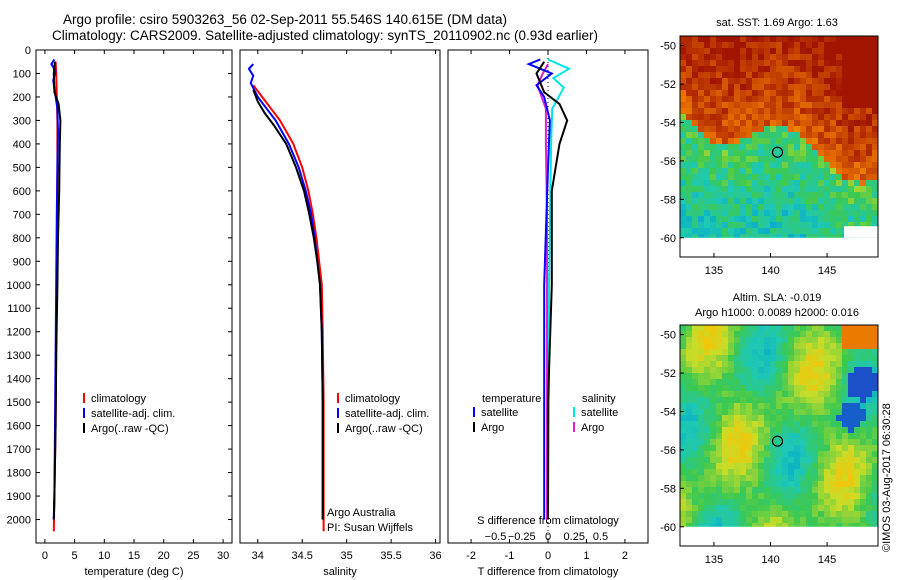 The height and width of the screenshot is (580, 900). What do you see at coordinates (370, 528) in the screenshot?
I see `sal-annotation-line2: PI: Susan Wijffels` at bounding box center [370, 528].